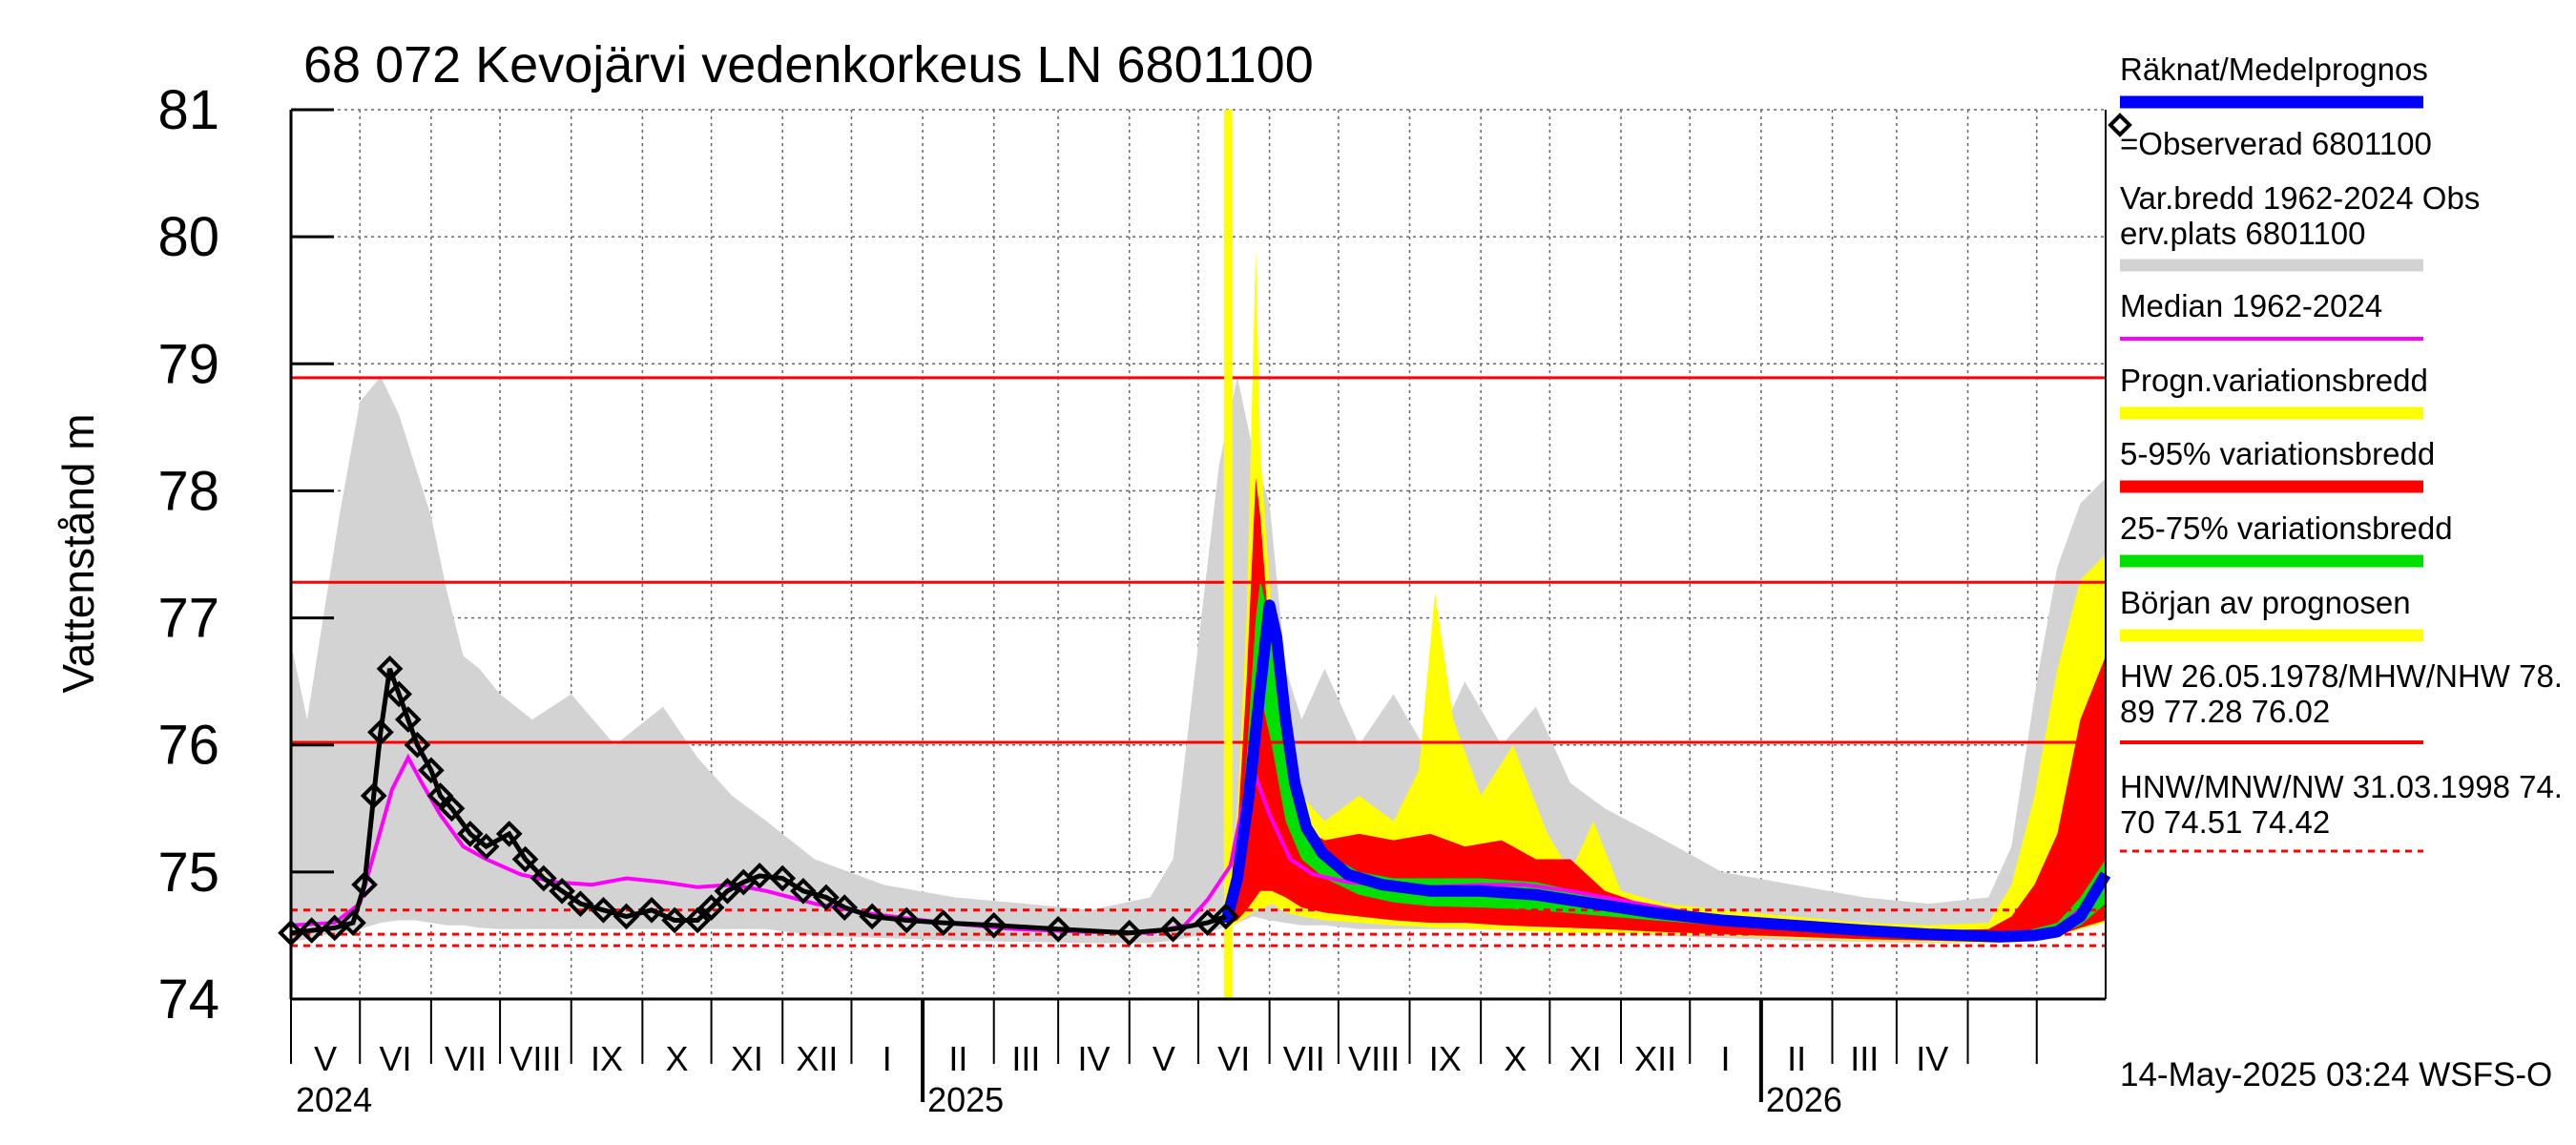 The height and width of the screenshot is (1145, 2576). I want to click on observed-markers, so click(758, 801).